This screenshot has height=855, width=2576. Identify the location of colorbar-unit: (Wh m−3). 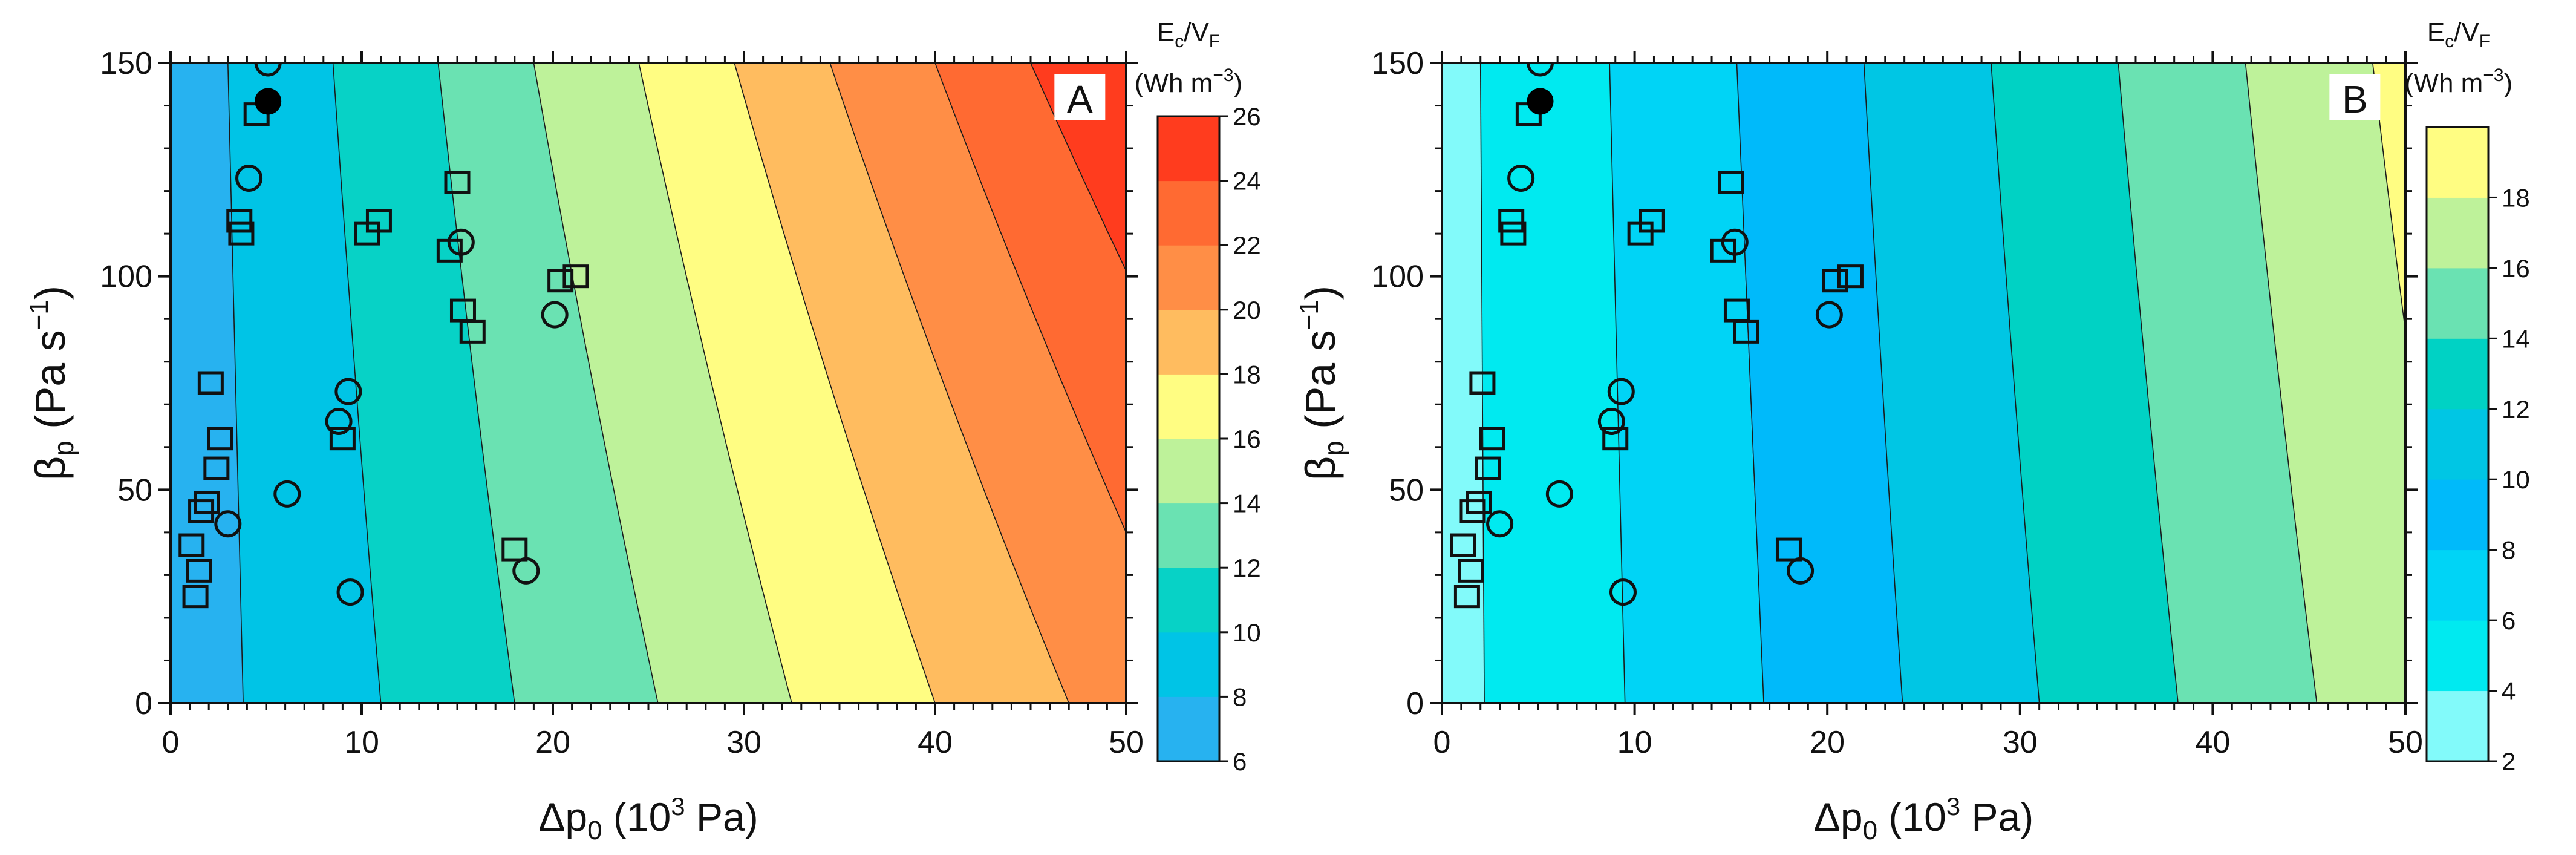
(1188, 81).